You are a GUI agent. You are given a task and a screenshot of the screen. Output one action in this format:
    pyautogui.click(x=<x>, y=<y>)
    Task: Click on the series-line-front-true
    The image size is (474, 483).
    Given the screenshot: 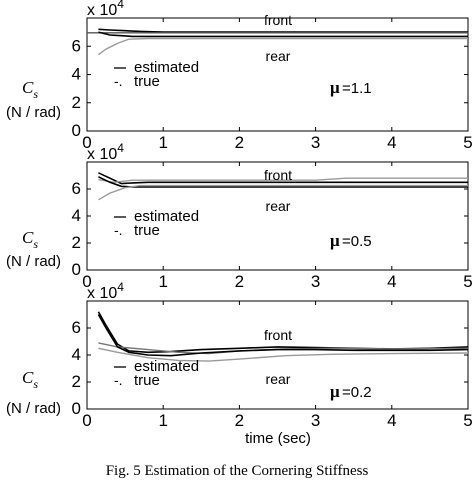 What is the action you would take?
    pyautogui.click(x=283, y=180)
    